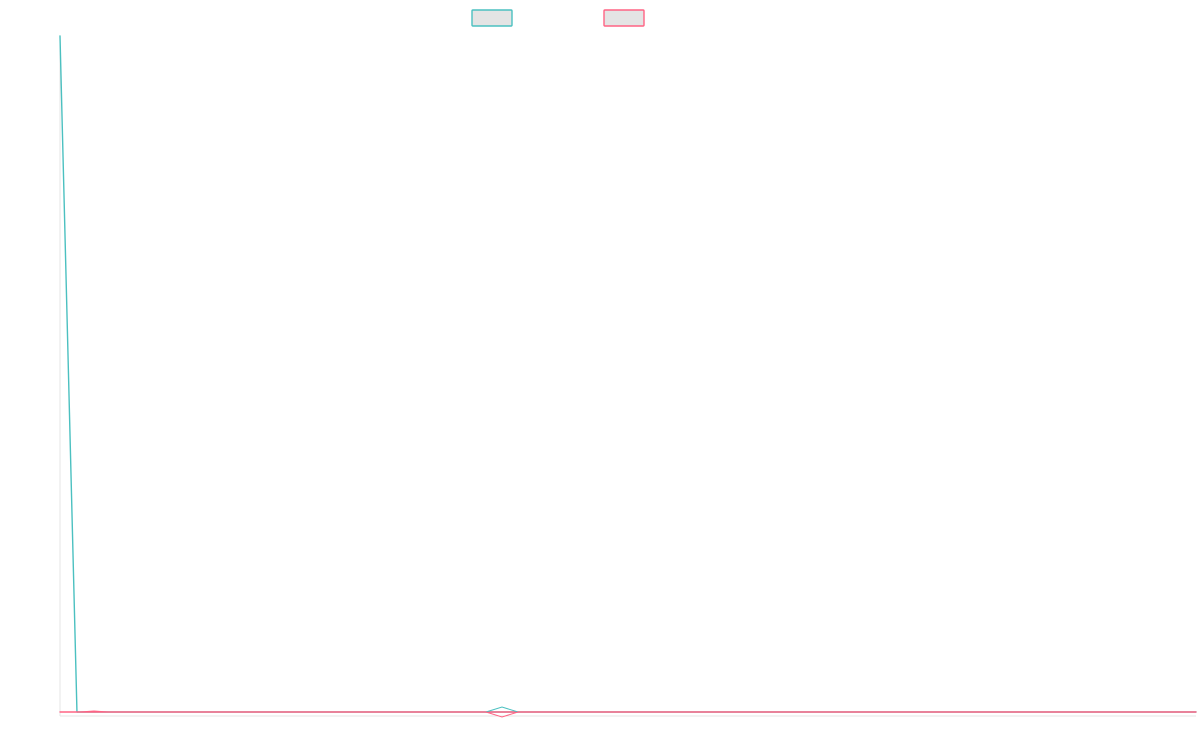 The height and width of the screenshot is (750, 1200). I want to click on legend, so click(558, 18).